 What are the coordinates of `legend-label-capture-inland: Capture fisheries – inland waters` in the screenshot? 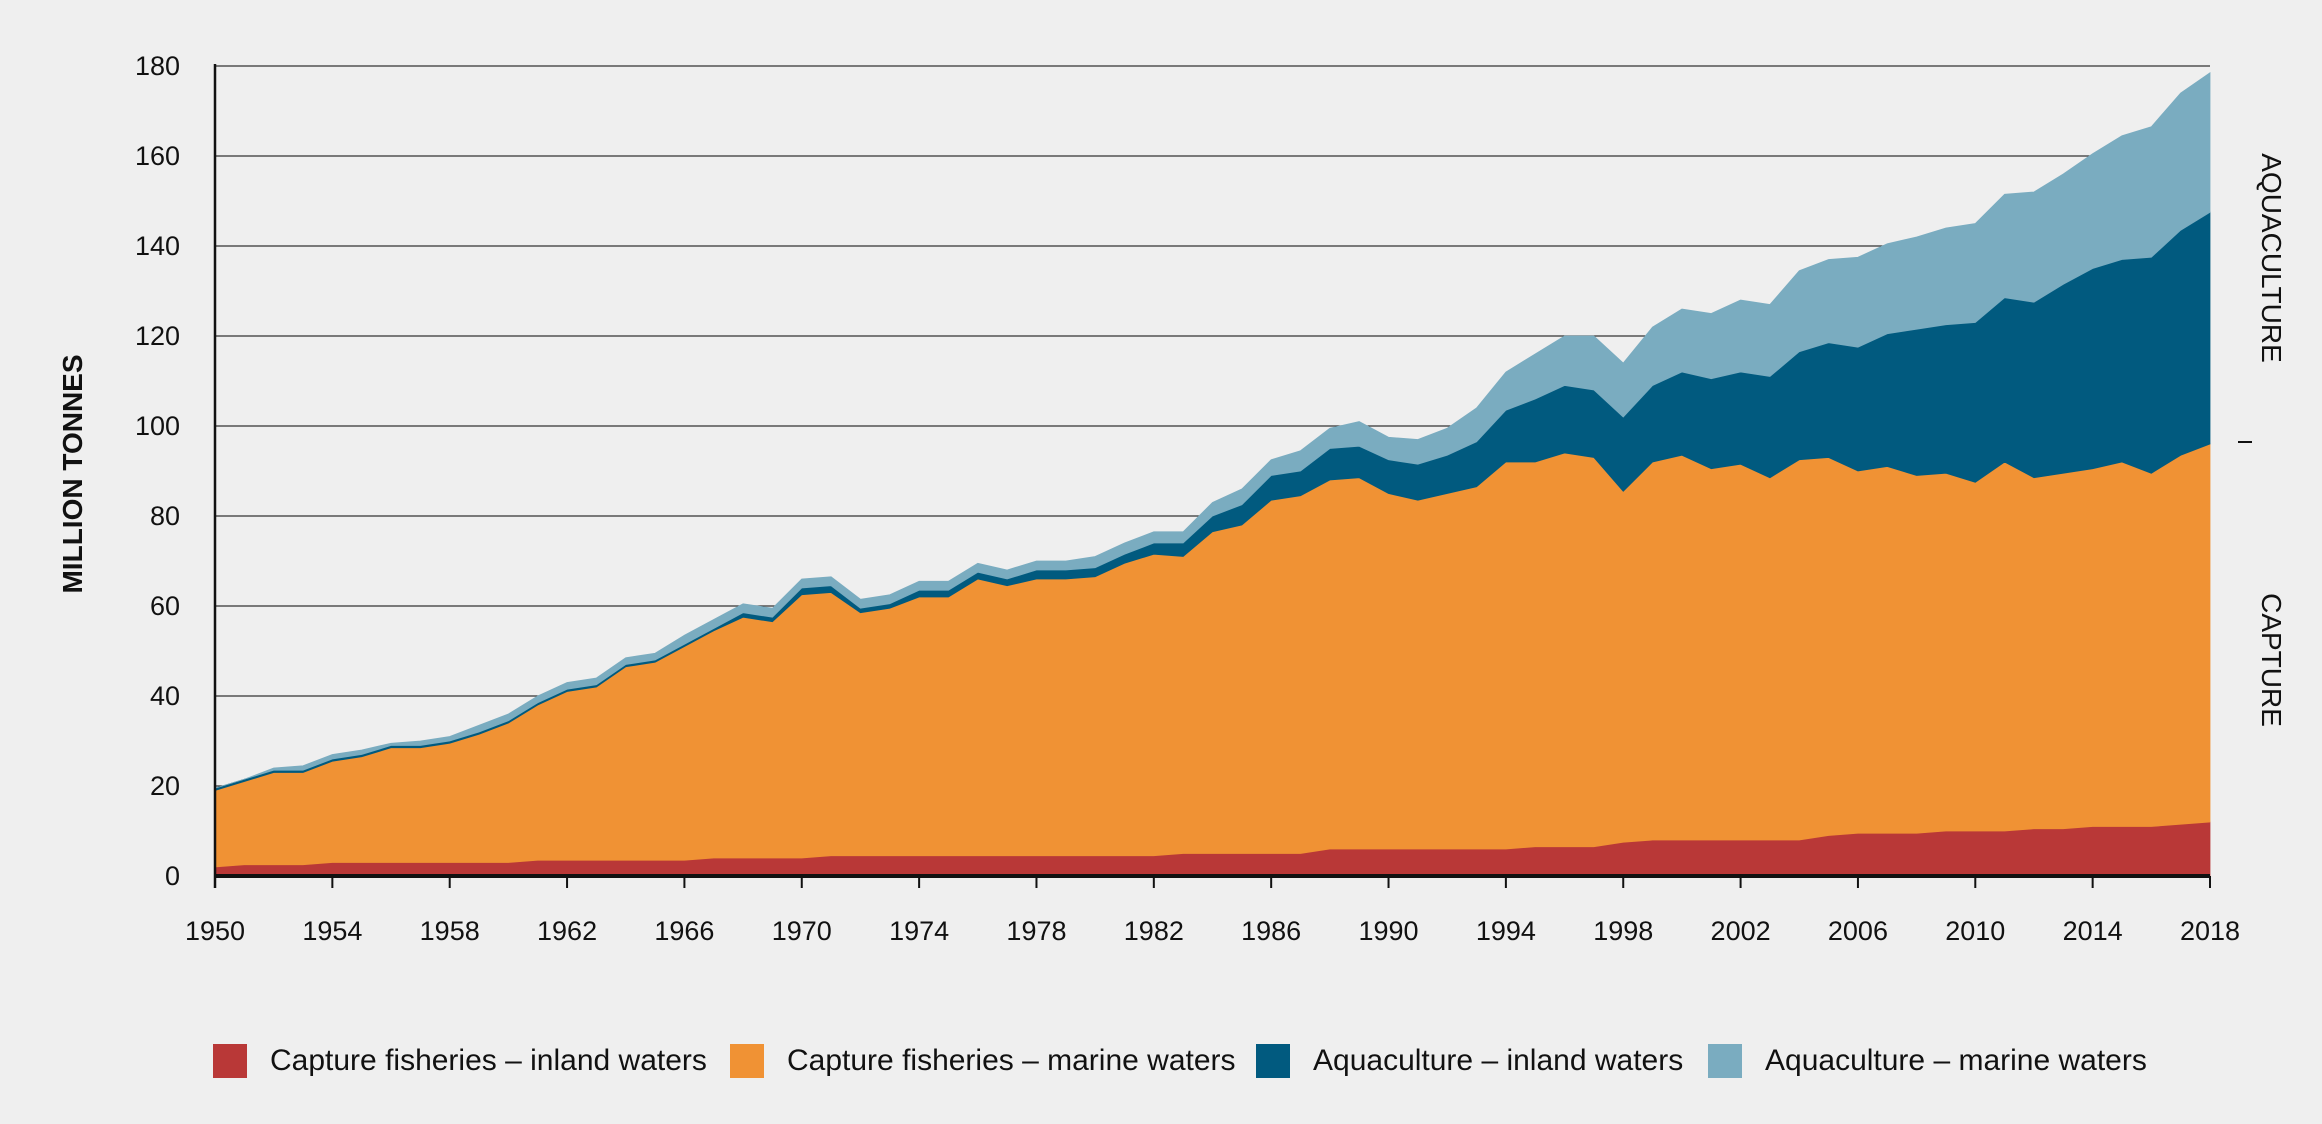 It's located at (488, 1060).